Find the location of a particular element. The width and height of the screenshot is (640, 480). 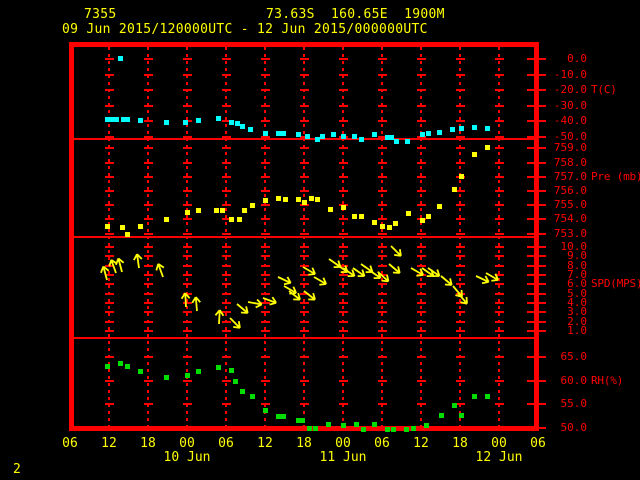

y-tick-label: 7.0 is located at coordinates (577, 275).